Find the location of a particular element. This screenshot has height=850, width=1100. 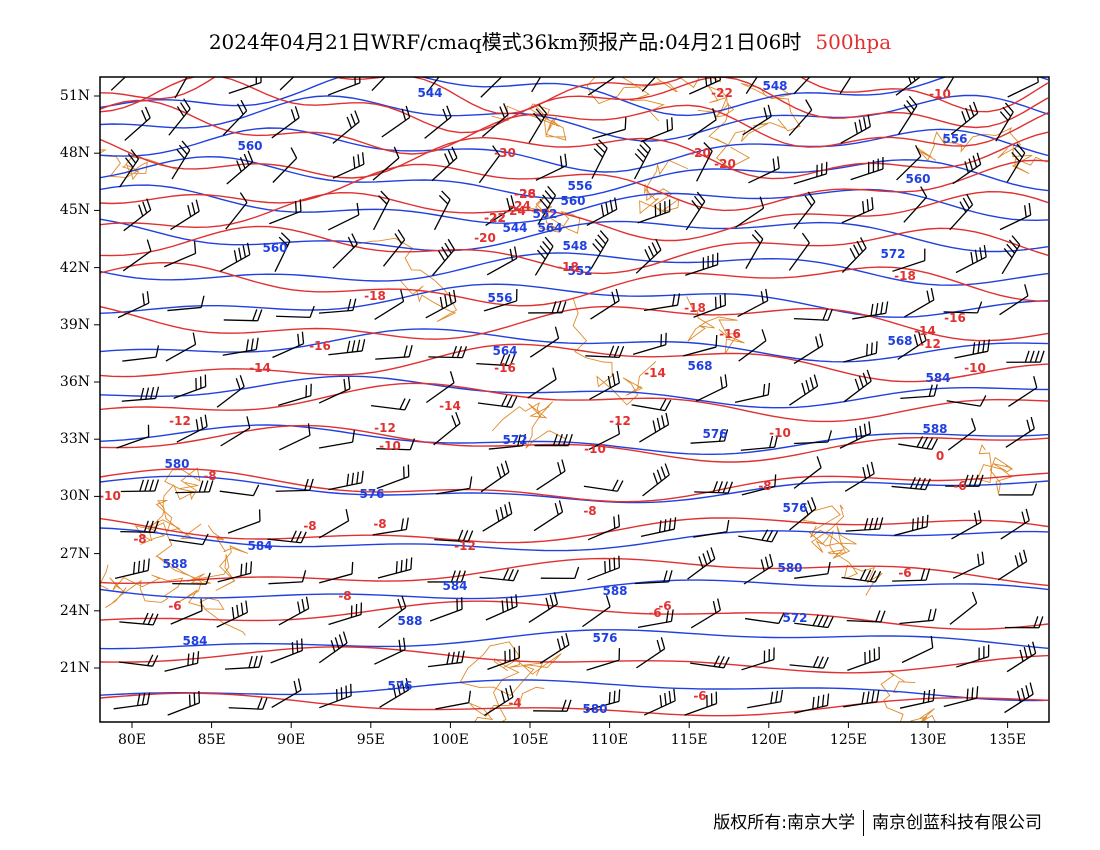

copyright-footer: 版权所有:南京大学 南京创蓝科技有限公司 is located at coordinates (877, 822).